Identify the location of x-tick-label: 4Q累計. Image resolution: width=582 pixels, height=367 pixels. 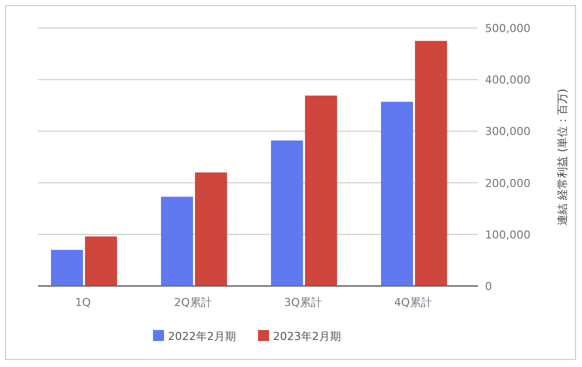
(413, 302).